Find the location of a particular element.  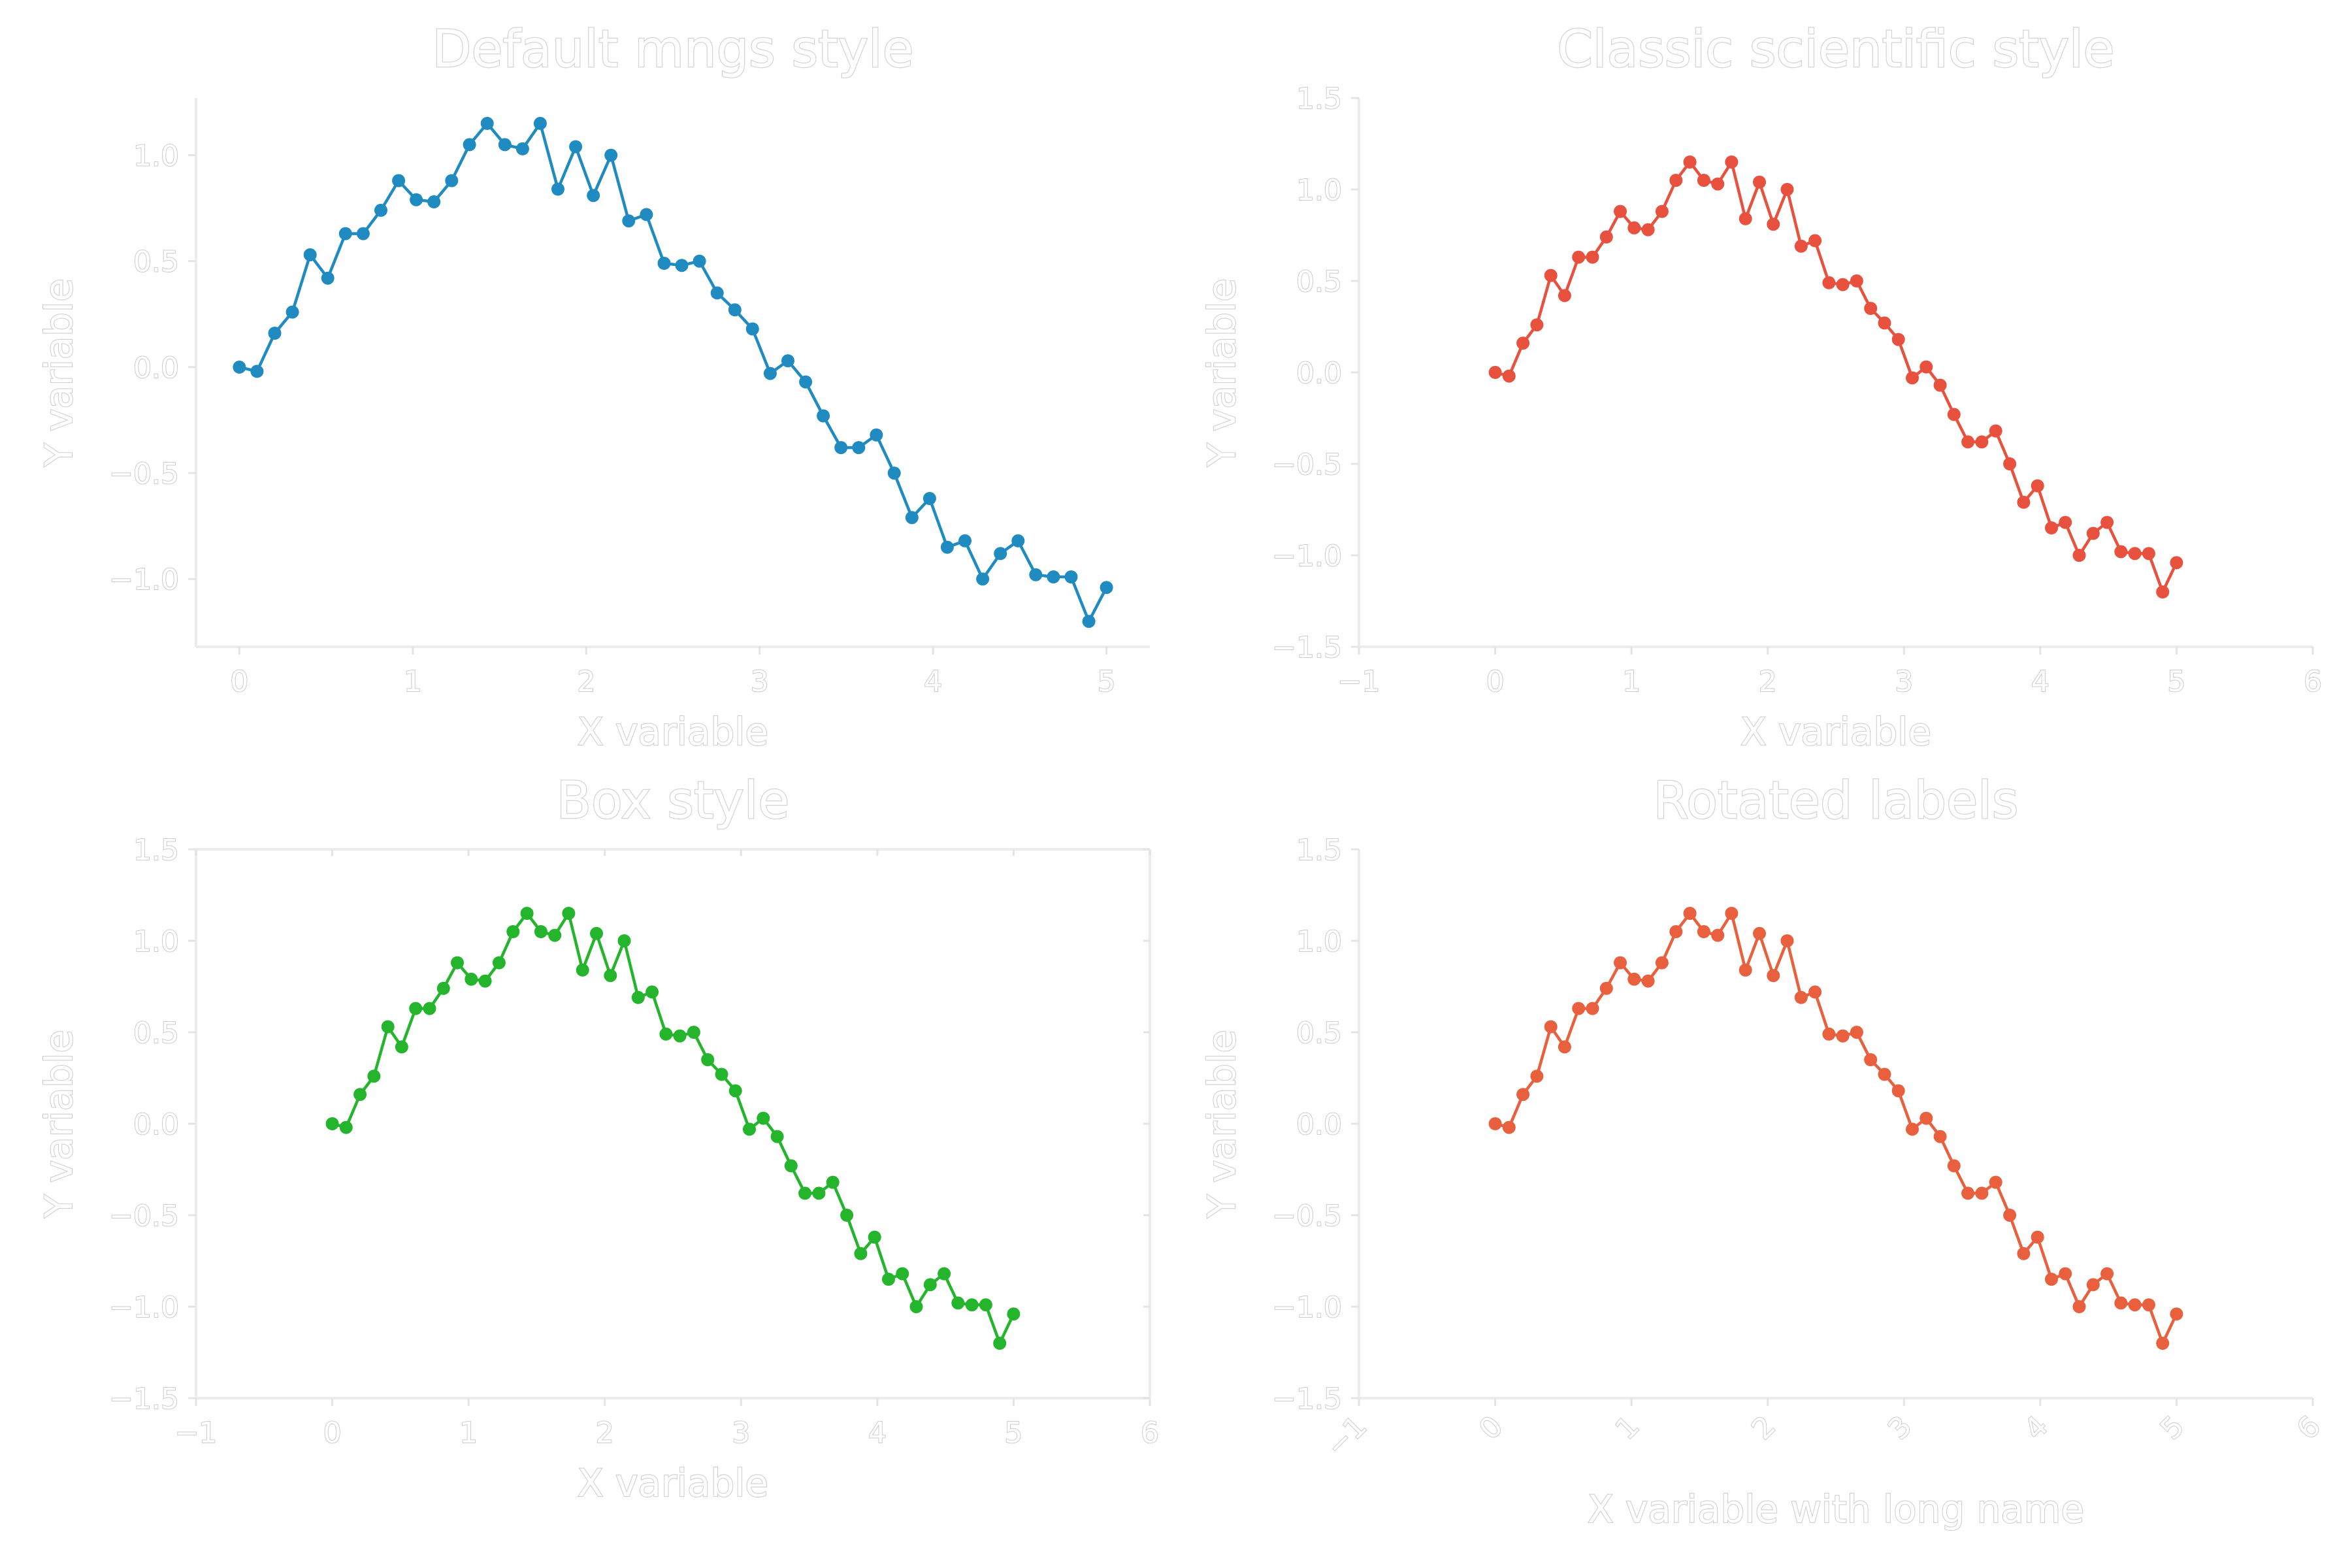

x-tick-label: 3 is located at coordinates (1904, 681).